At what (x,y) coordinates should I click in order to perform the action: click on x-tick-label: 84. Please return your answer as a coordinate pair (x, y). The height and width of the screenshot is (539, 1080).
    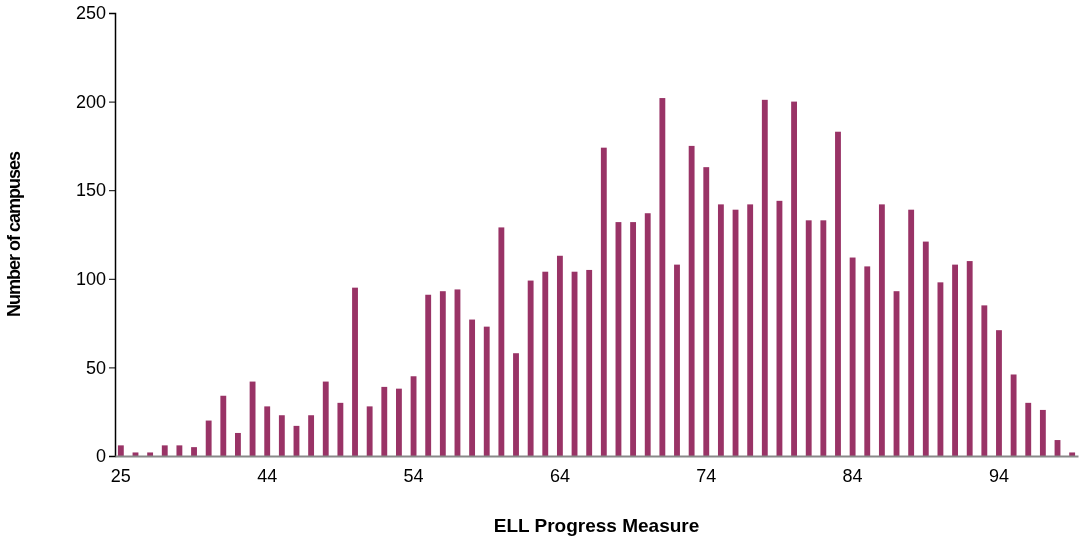
    Looking at the image, I should click on (852, 476).